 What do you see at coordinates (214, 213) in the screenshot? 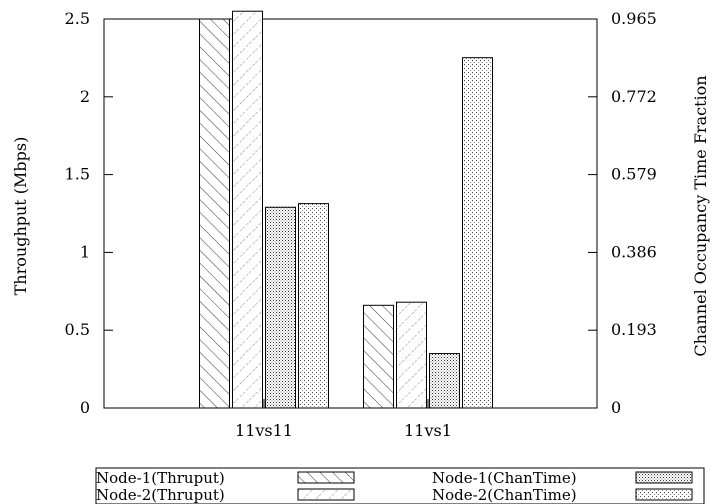
I see `bar-1-11vs11` at bounding box center [214, 213].